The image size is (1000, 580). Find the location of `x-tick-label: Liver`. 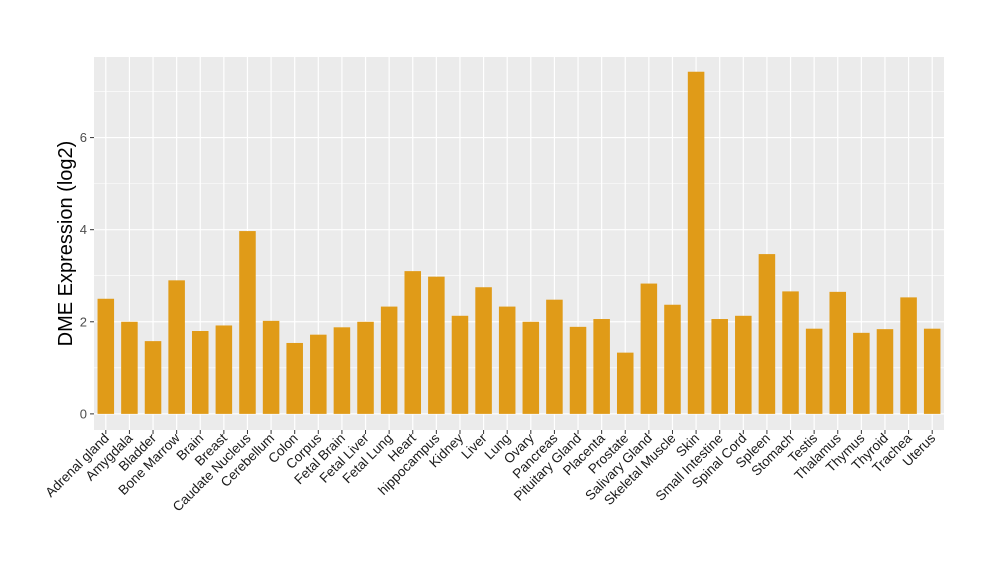

x-tick-label: Liver is located at coordinates (474, 446).